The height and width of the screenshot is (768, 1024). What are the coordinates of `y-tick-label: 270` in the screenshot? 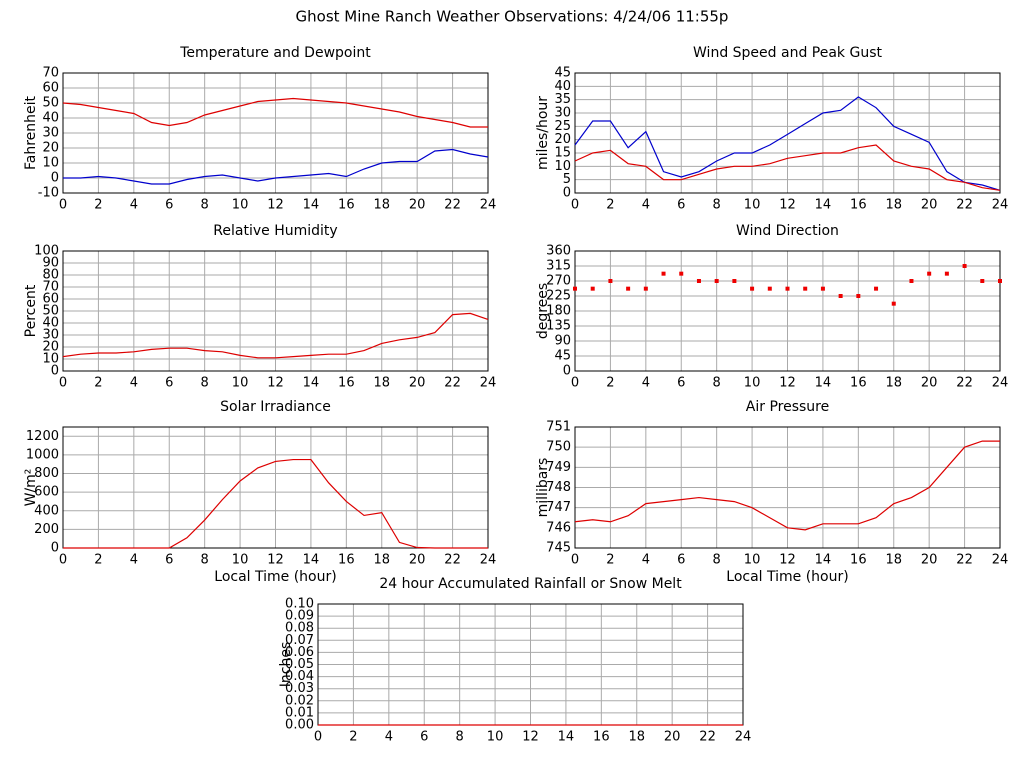 It's located at (558, 281).